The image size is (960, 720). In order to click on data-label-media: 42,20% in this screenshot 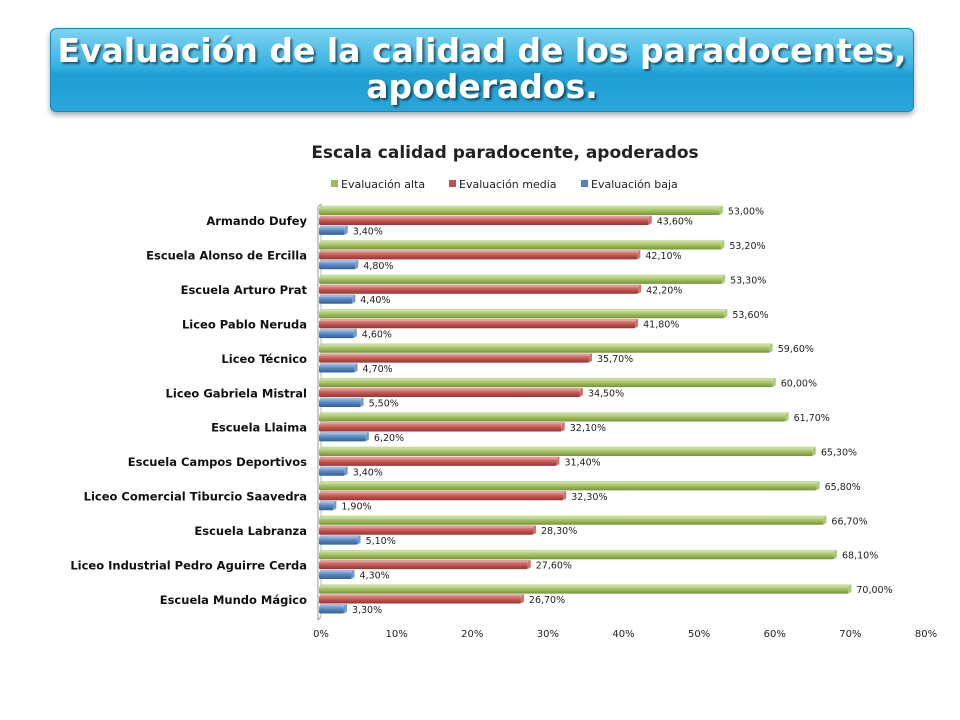, I will do `click(664, 290)`.